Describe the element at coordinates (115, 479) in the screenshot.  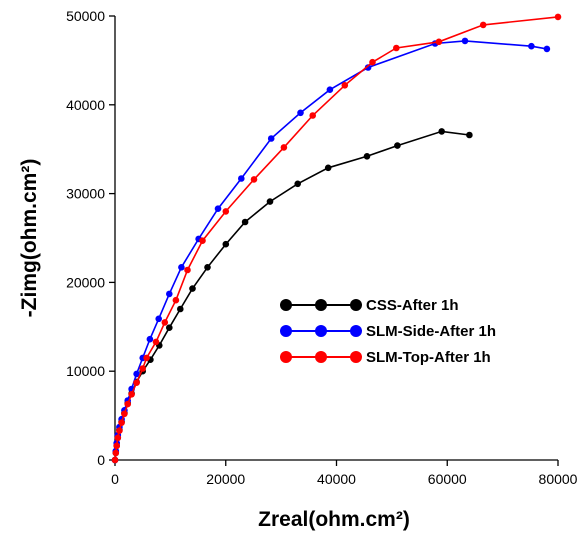
I see `x-tick-label: 0` at that location.